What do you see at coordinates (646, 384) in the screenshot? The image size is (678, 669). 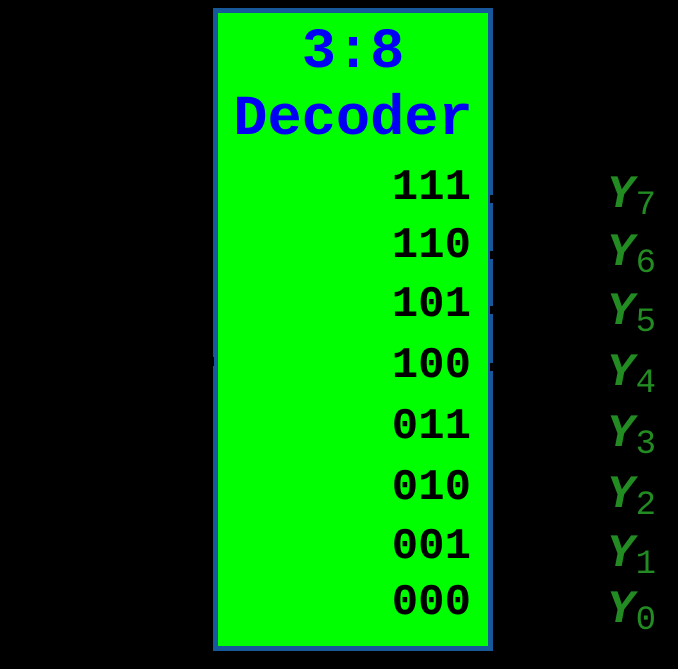 I see `output-subscript: 4` at bounding box center [646, 384].